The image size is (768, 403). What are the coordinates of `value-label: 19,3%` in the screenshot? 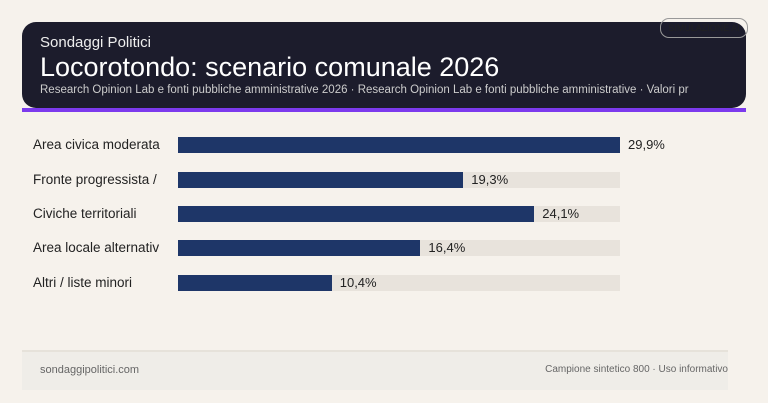 It's located at (490, 179).